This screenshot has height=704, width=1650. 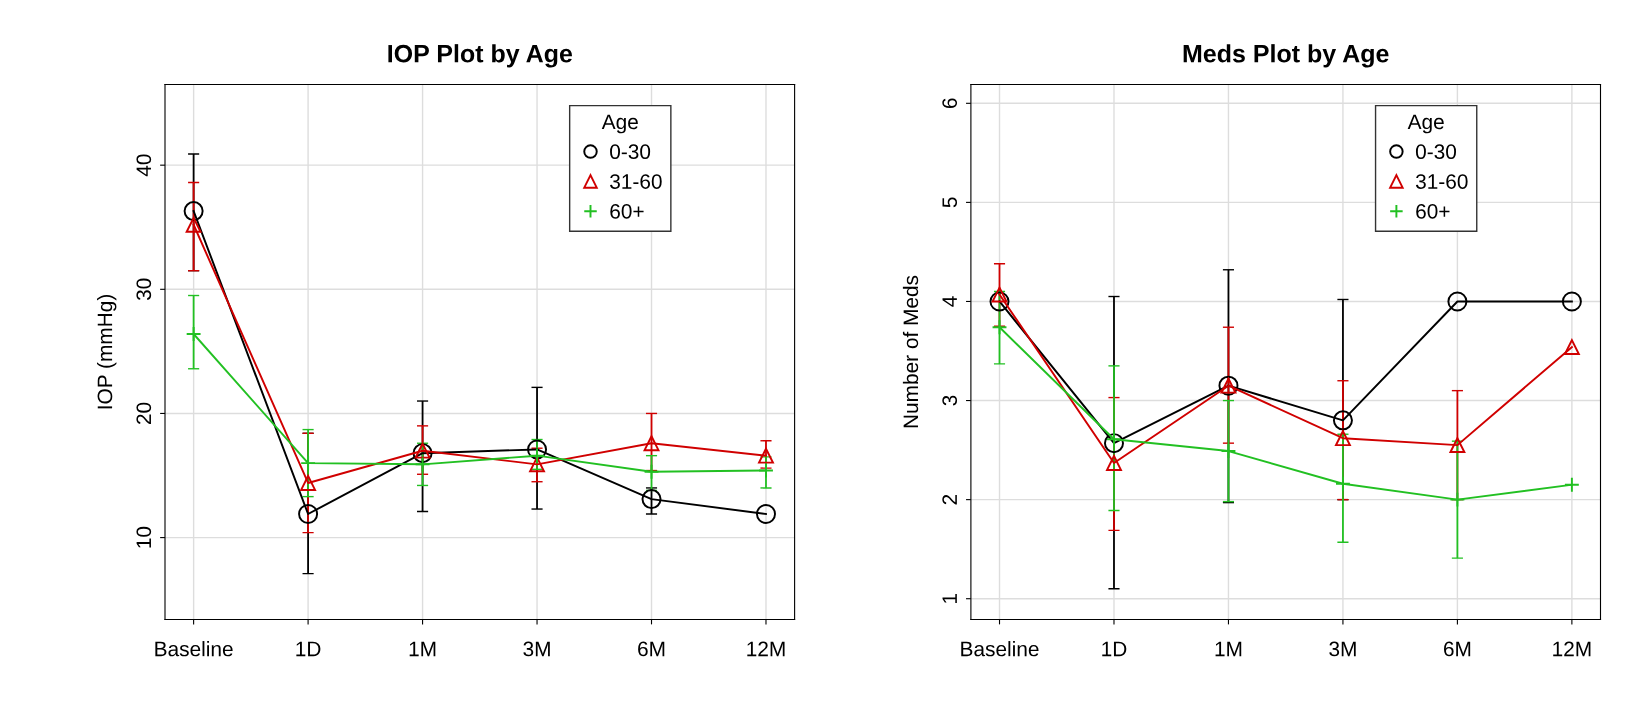 What do you see at coordinates (950, 103) in the screenshot?
I see `y-tick-label: 6` at bounding box center [950, 103].